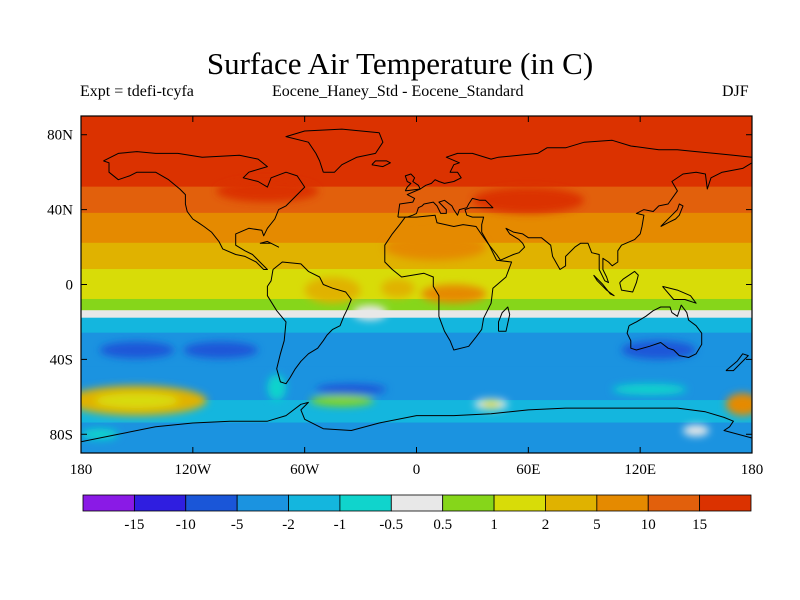 Image resolution: width=800 pixels, height=600 pixels. Describe the element at coordinates (752, 470) in the screenshot. I see `x-tick-label-6: 180` at that location.